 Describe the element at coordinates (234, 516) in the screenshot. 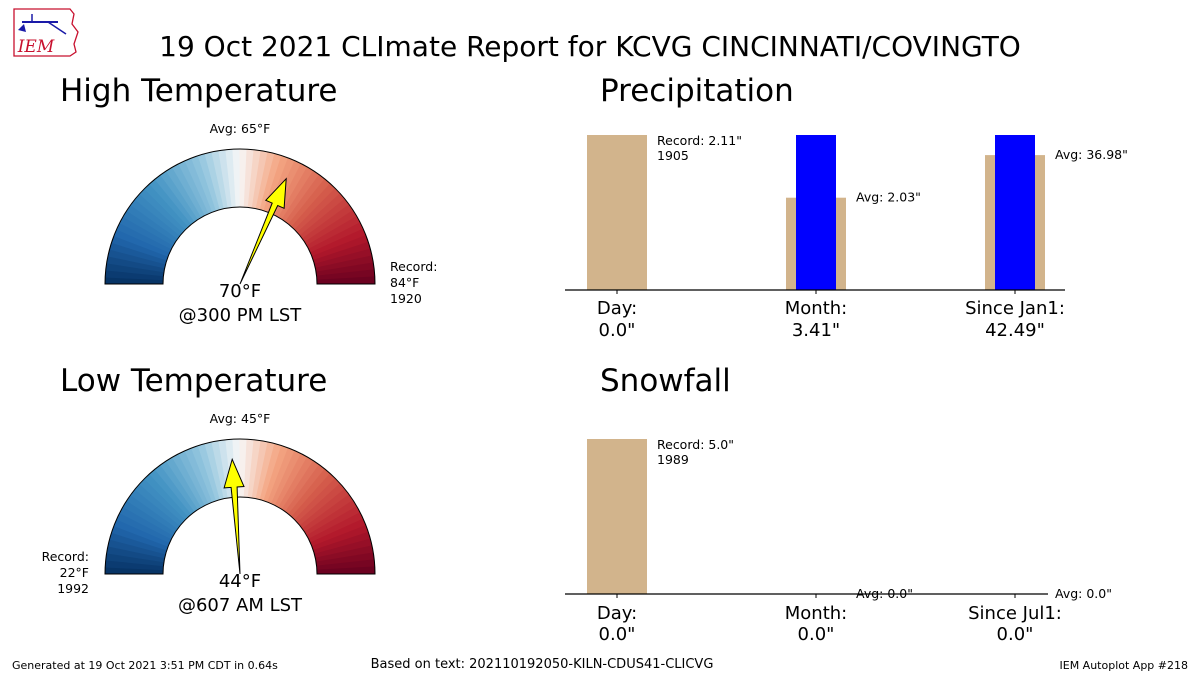

I see `low-temp-needle` at that location.